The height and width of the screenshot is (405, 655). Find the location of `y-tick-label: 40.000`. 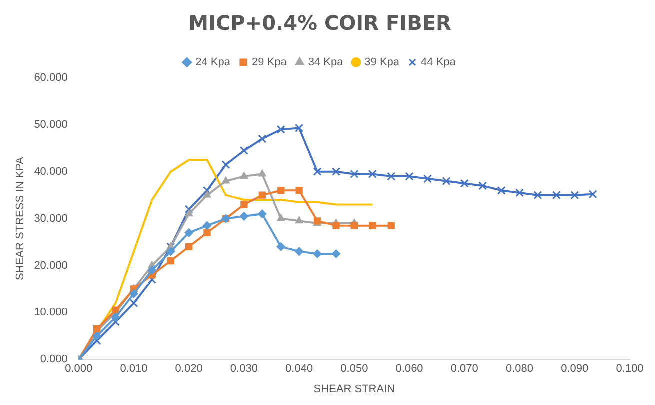

y-tick-label: 40.000 is located at coordinates (51, 172).